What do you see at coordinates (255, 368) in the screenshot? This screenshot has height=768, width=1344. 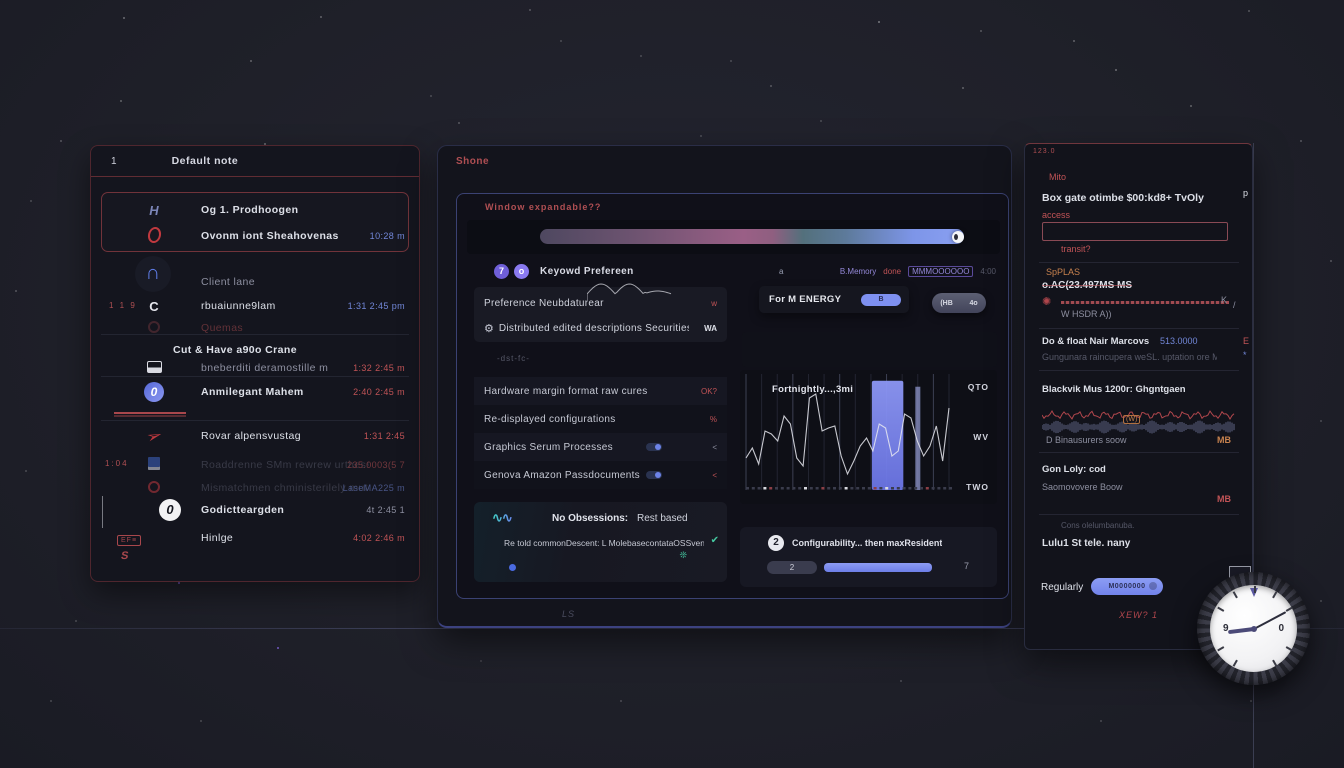 I see `list-item: bneberditi deramostille m 1:32 2:45 m` at bounding box center [255, 368].